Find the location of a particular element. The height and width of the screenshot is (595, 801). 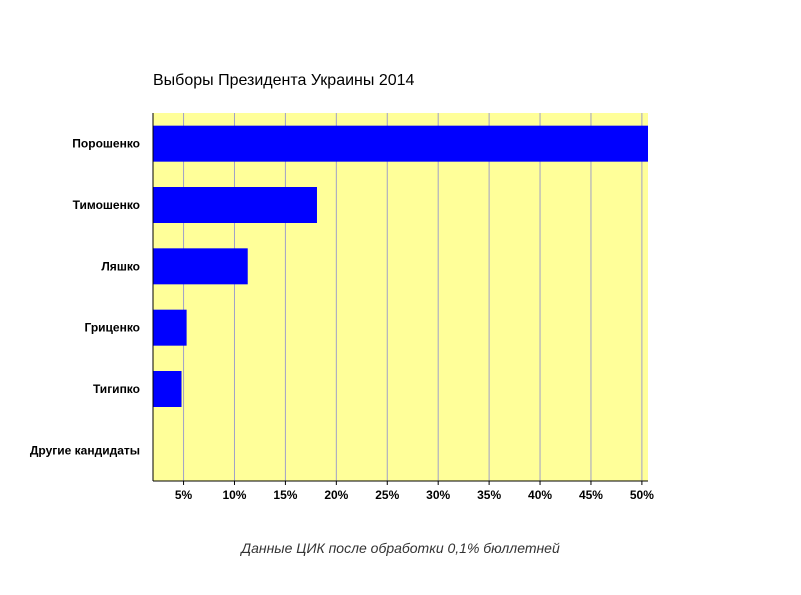

category-label: Тимошенко is located at coordinates (106, 205).